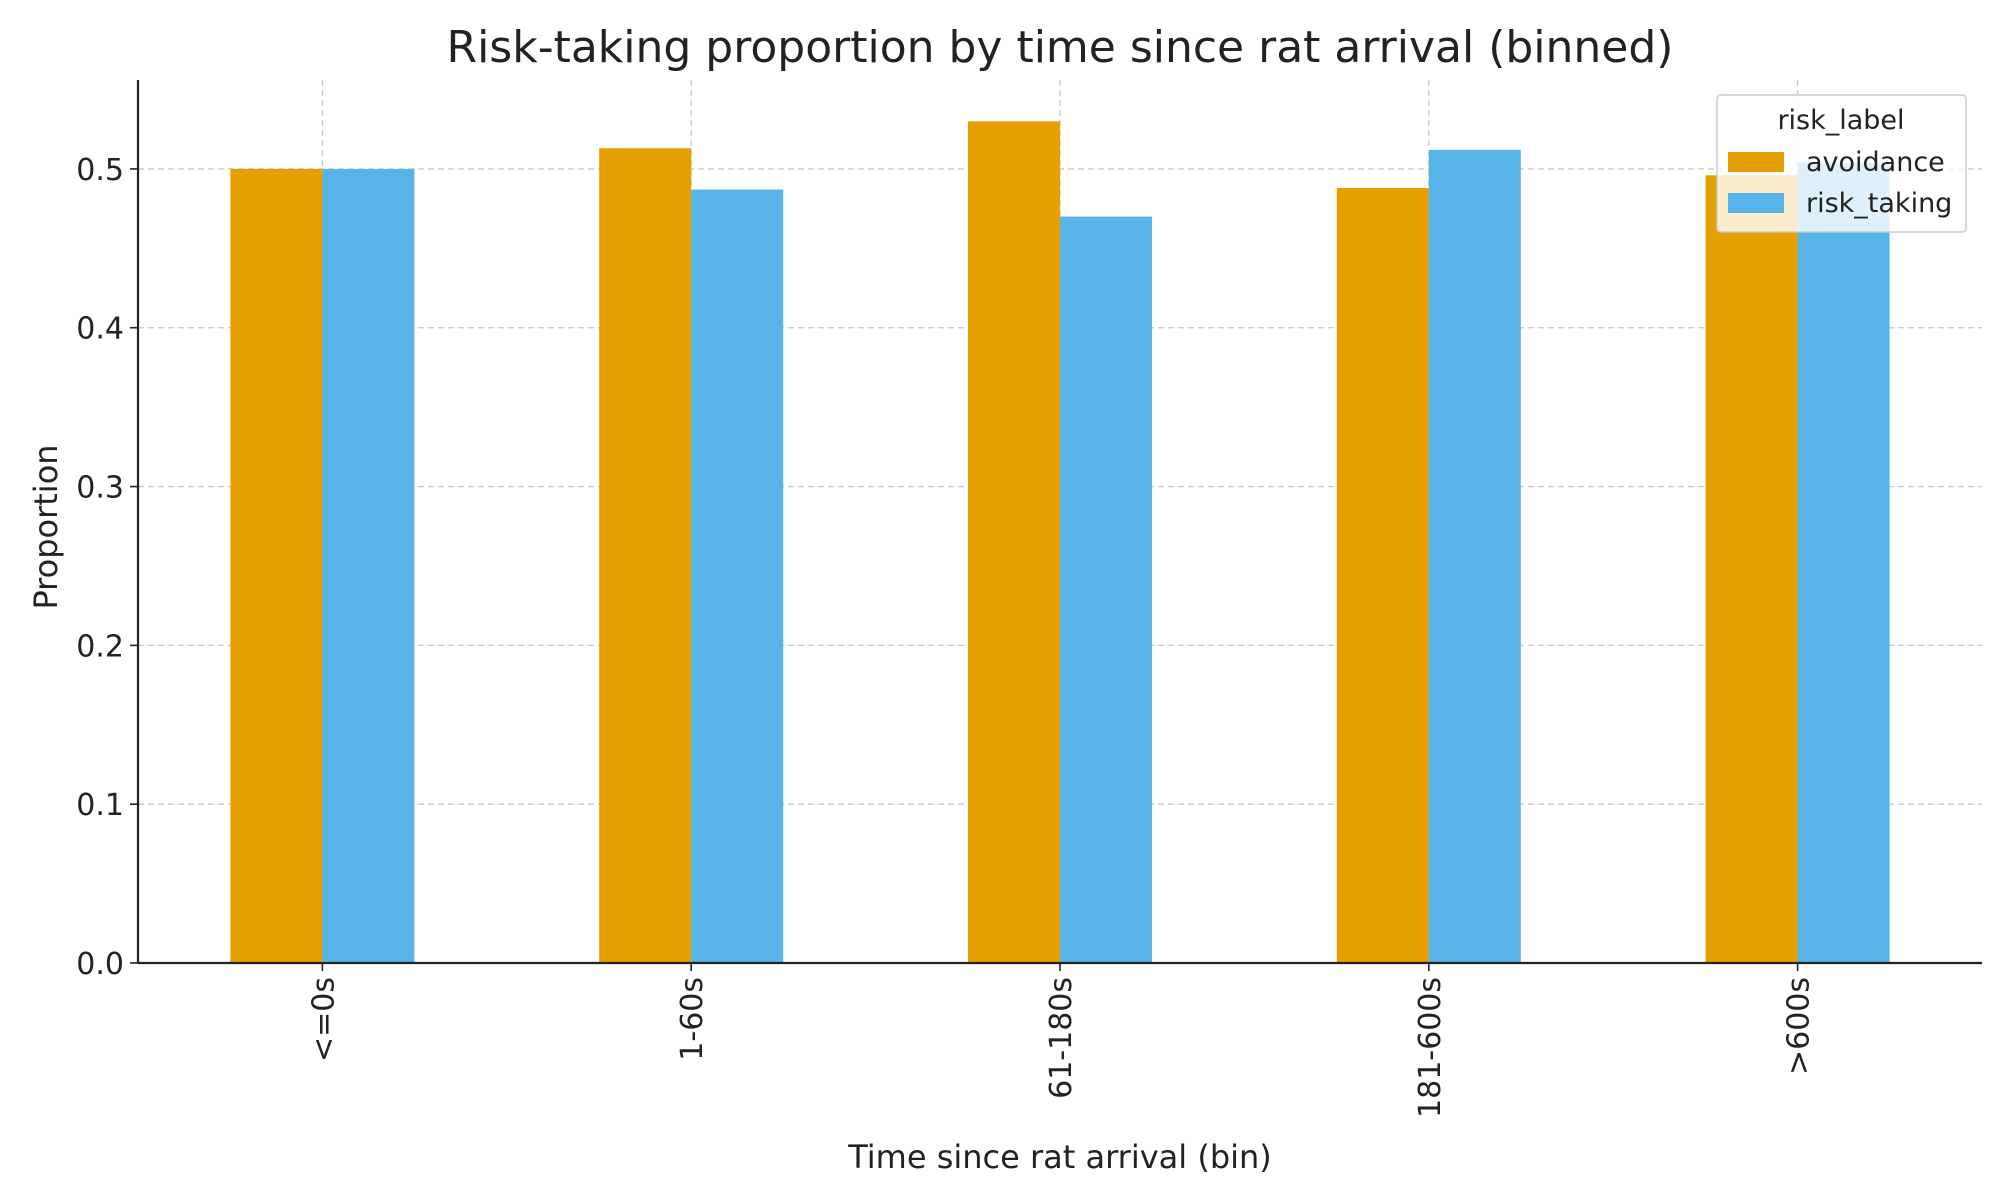  I want to click on bar-risk-taking-1-60s, so click(737, 576).